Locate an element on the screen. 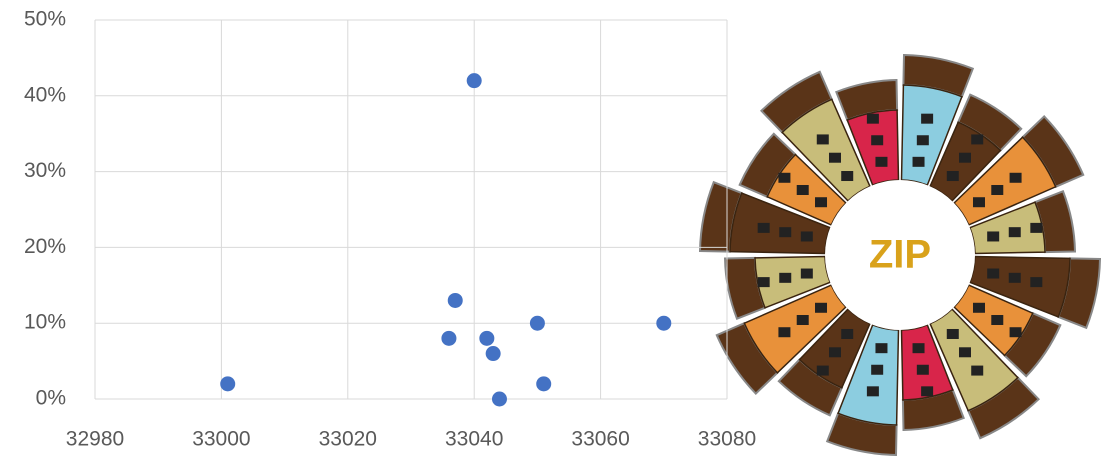 The width and height of the screenshot is (1104, 461). y-tick-label: 10% is located at coordinates (45, 322).